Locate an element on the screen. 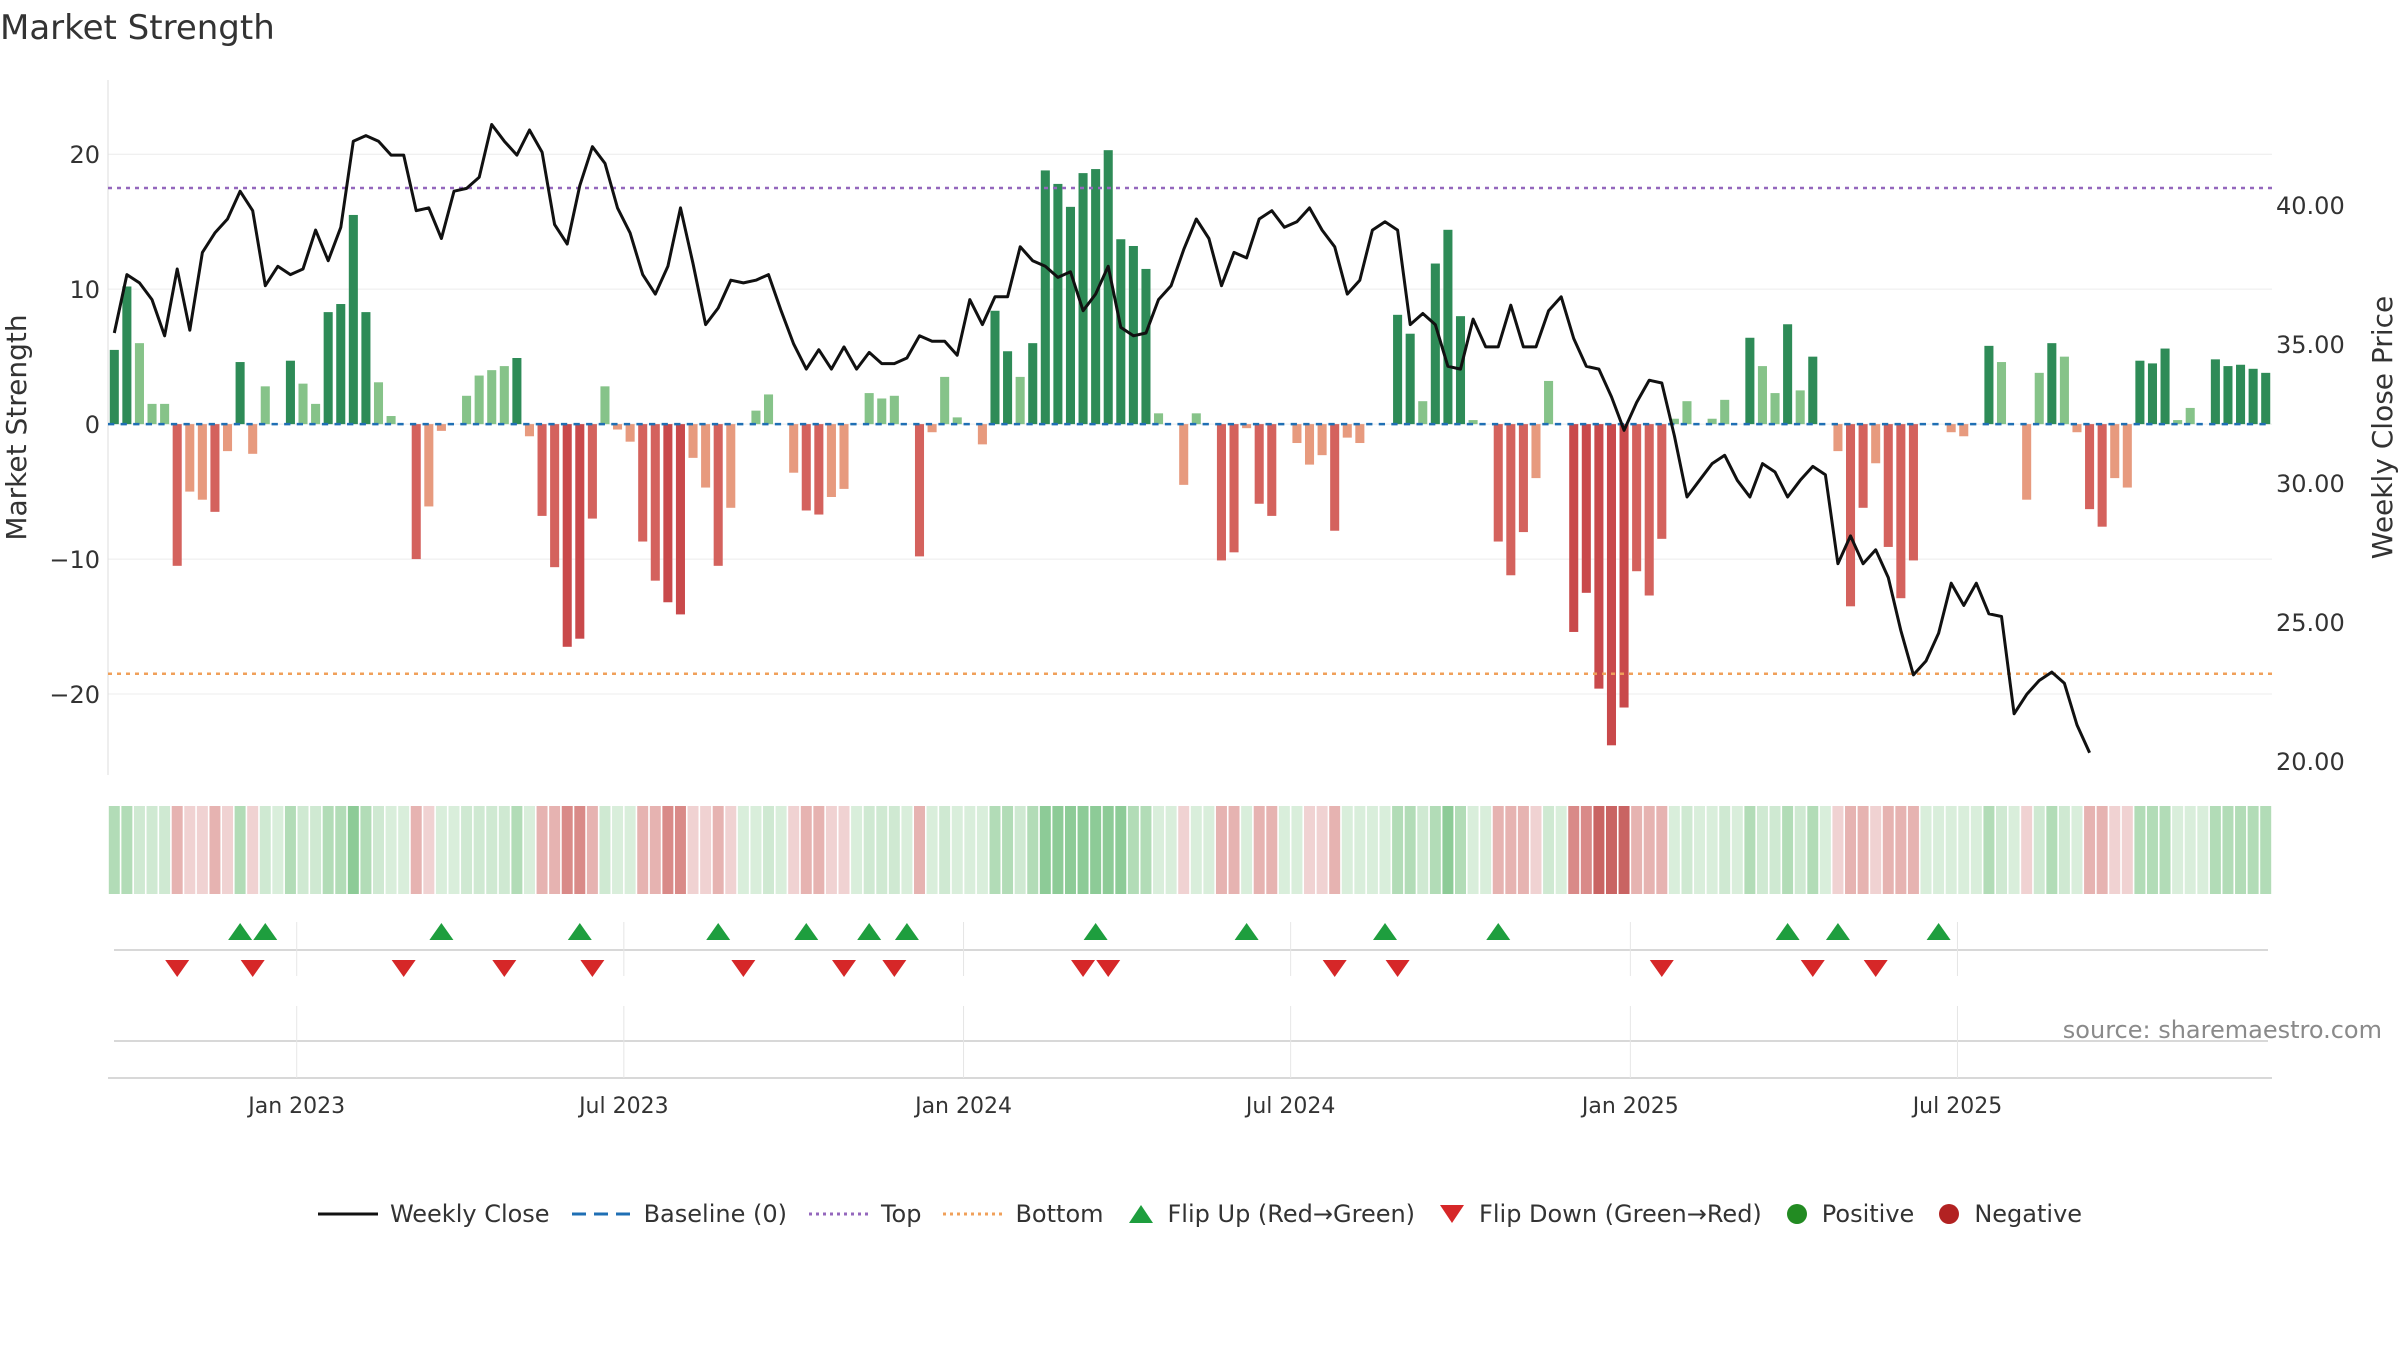 The width and height of the screenshot is (2400, 1350). line-swatch-icon is located at coordinates (347, 1214).